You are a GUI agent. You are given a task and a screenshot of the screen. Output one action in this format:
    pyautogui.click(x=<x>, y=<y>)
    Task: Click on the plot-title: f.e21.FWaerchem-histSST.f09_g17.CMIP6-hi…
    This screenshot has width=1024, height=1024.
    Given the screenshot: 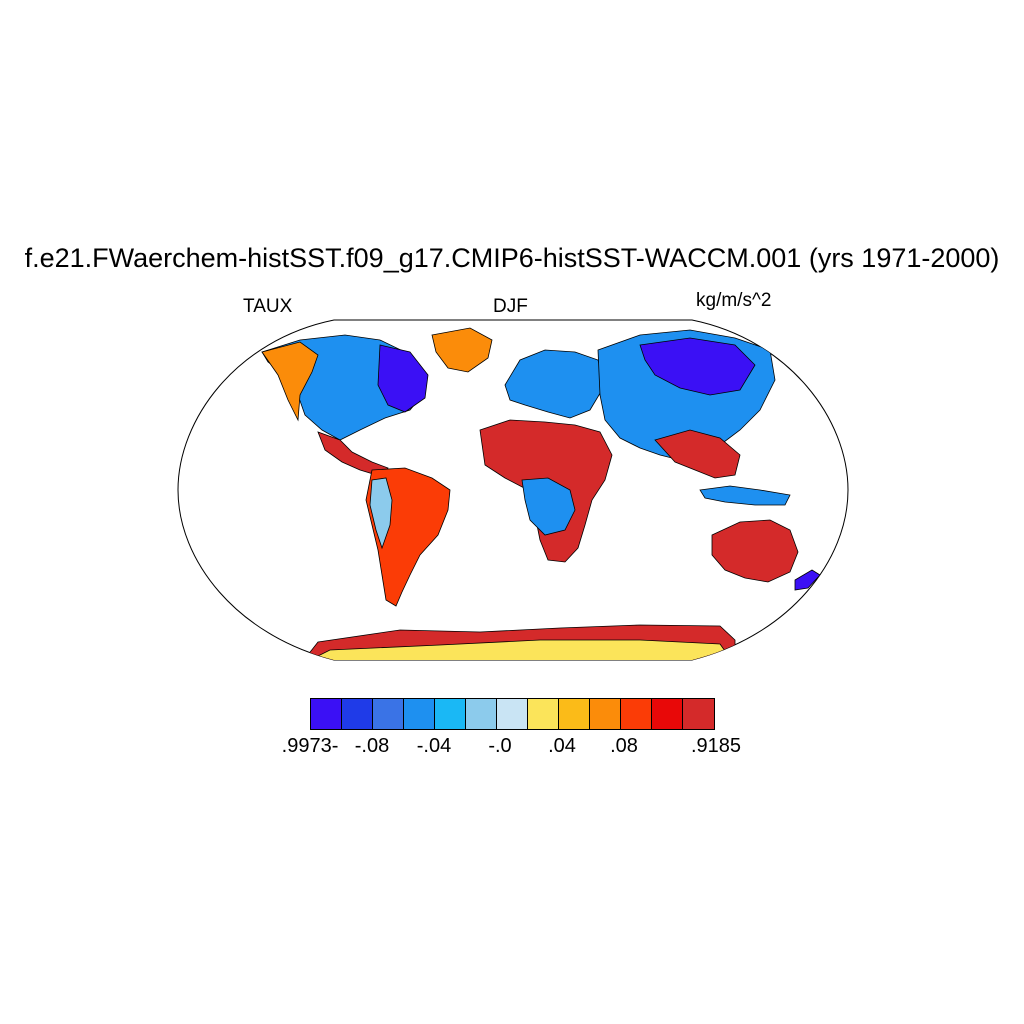 What is the action you would take?
    pyautogui.click(x=512, y=258)
    